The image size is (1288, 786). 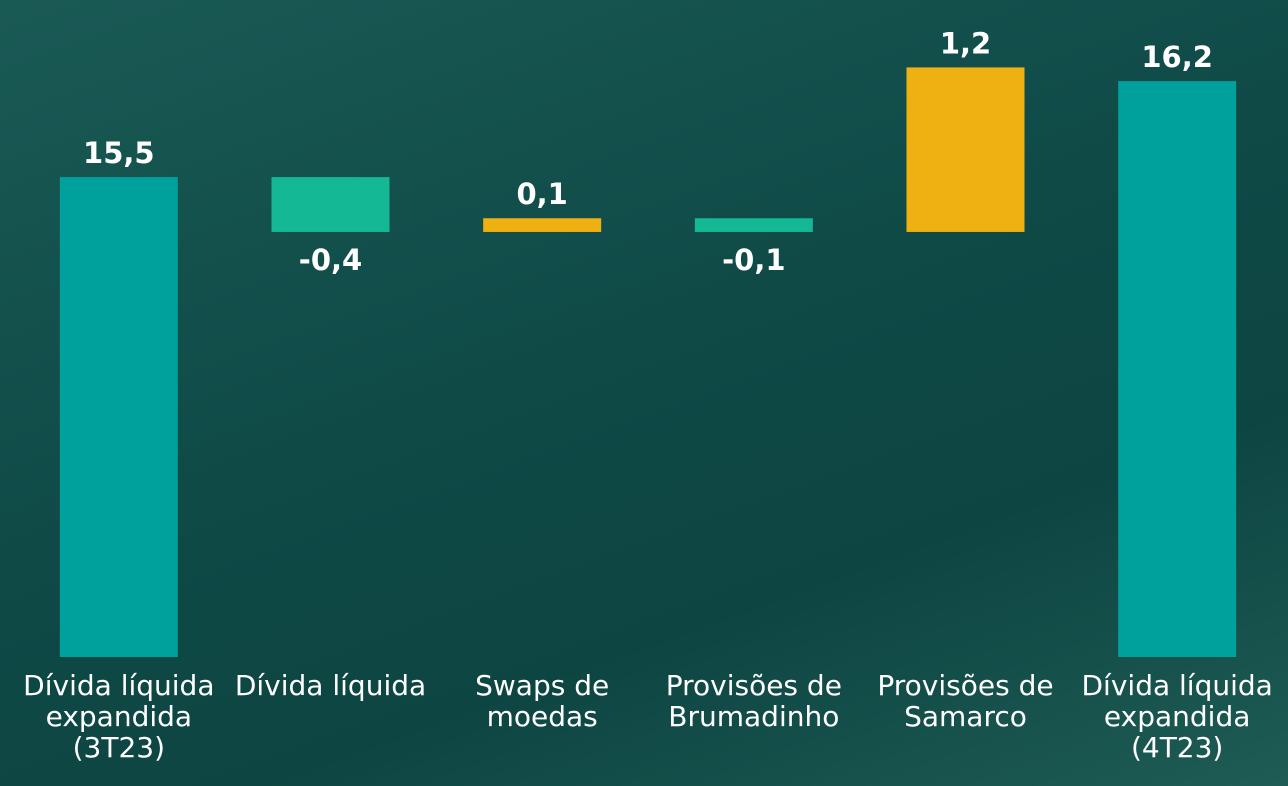 I want to click on x-tick-label: Swaps de moedas, so click(x=542, y=701).